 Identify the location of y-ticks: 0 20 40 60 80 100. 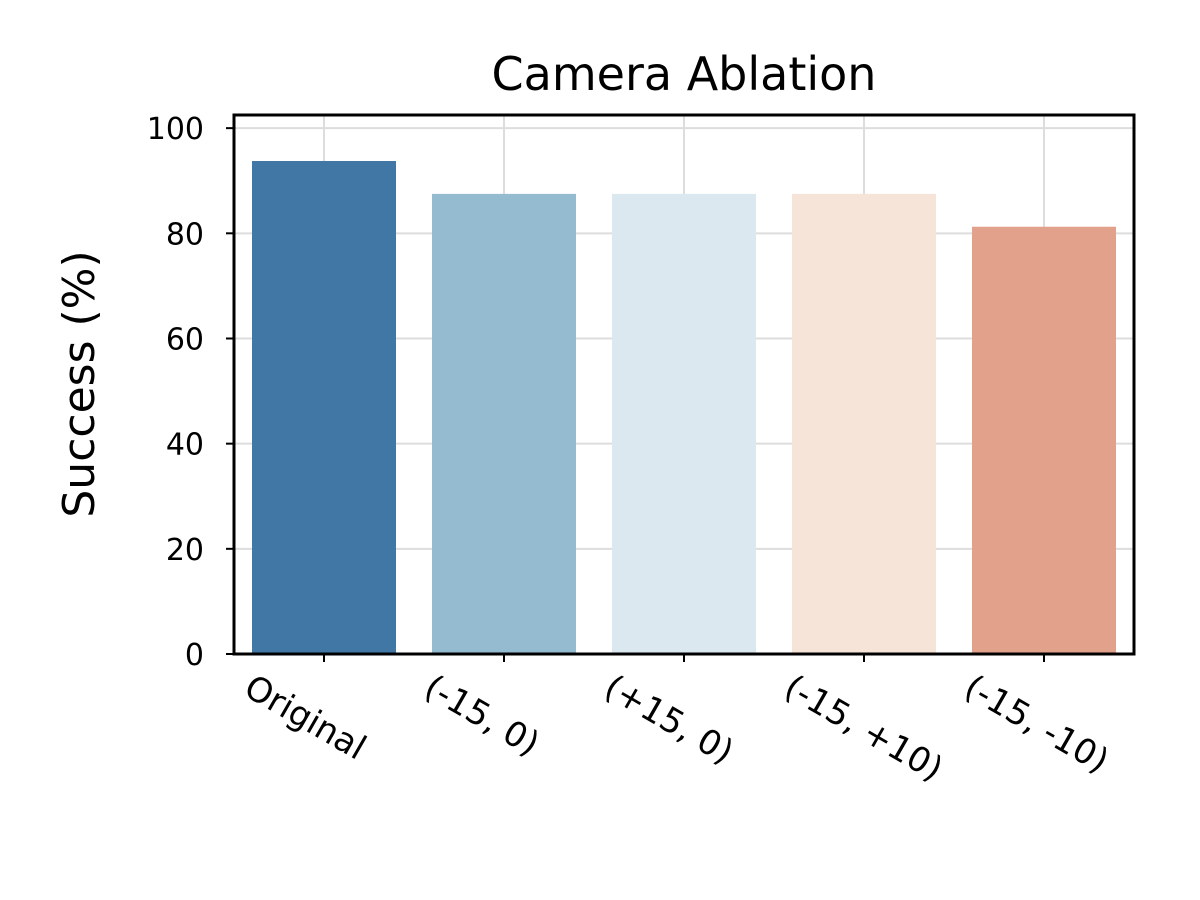
(190, 392).